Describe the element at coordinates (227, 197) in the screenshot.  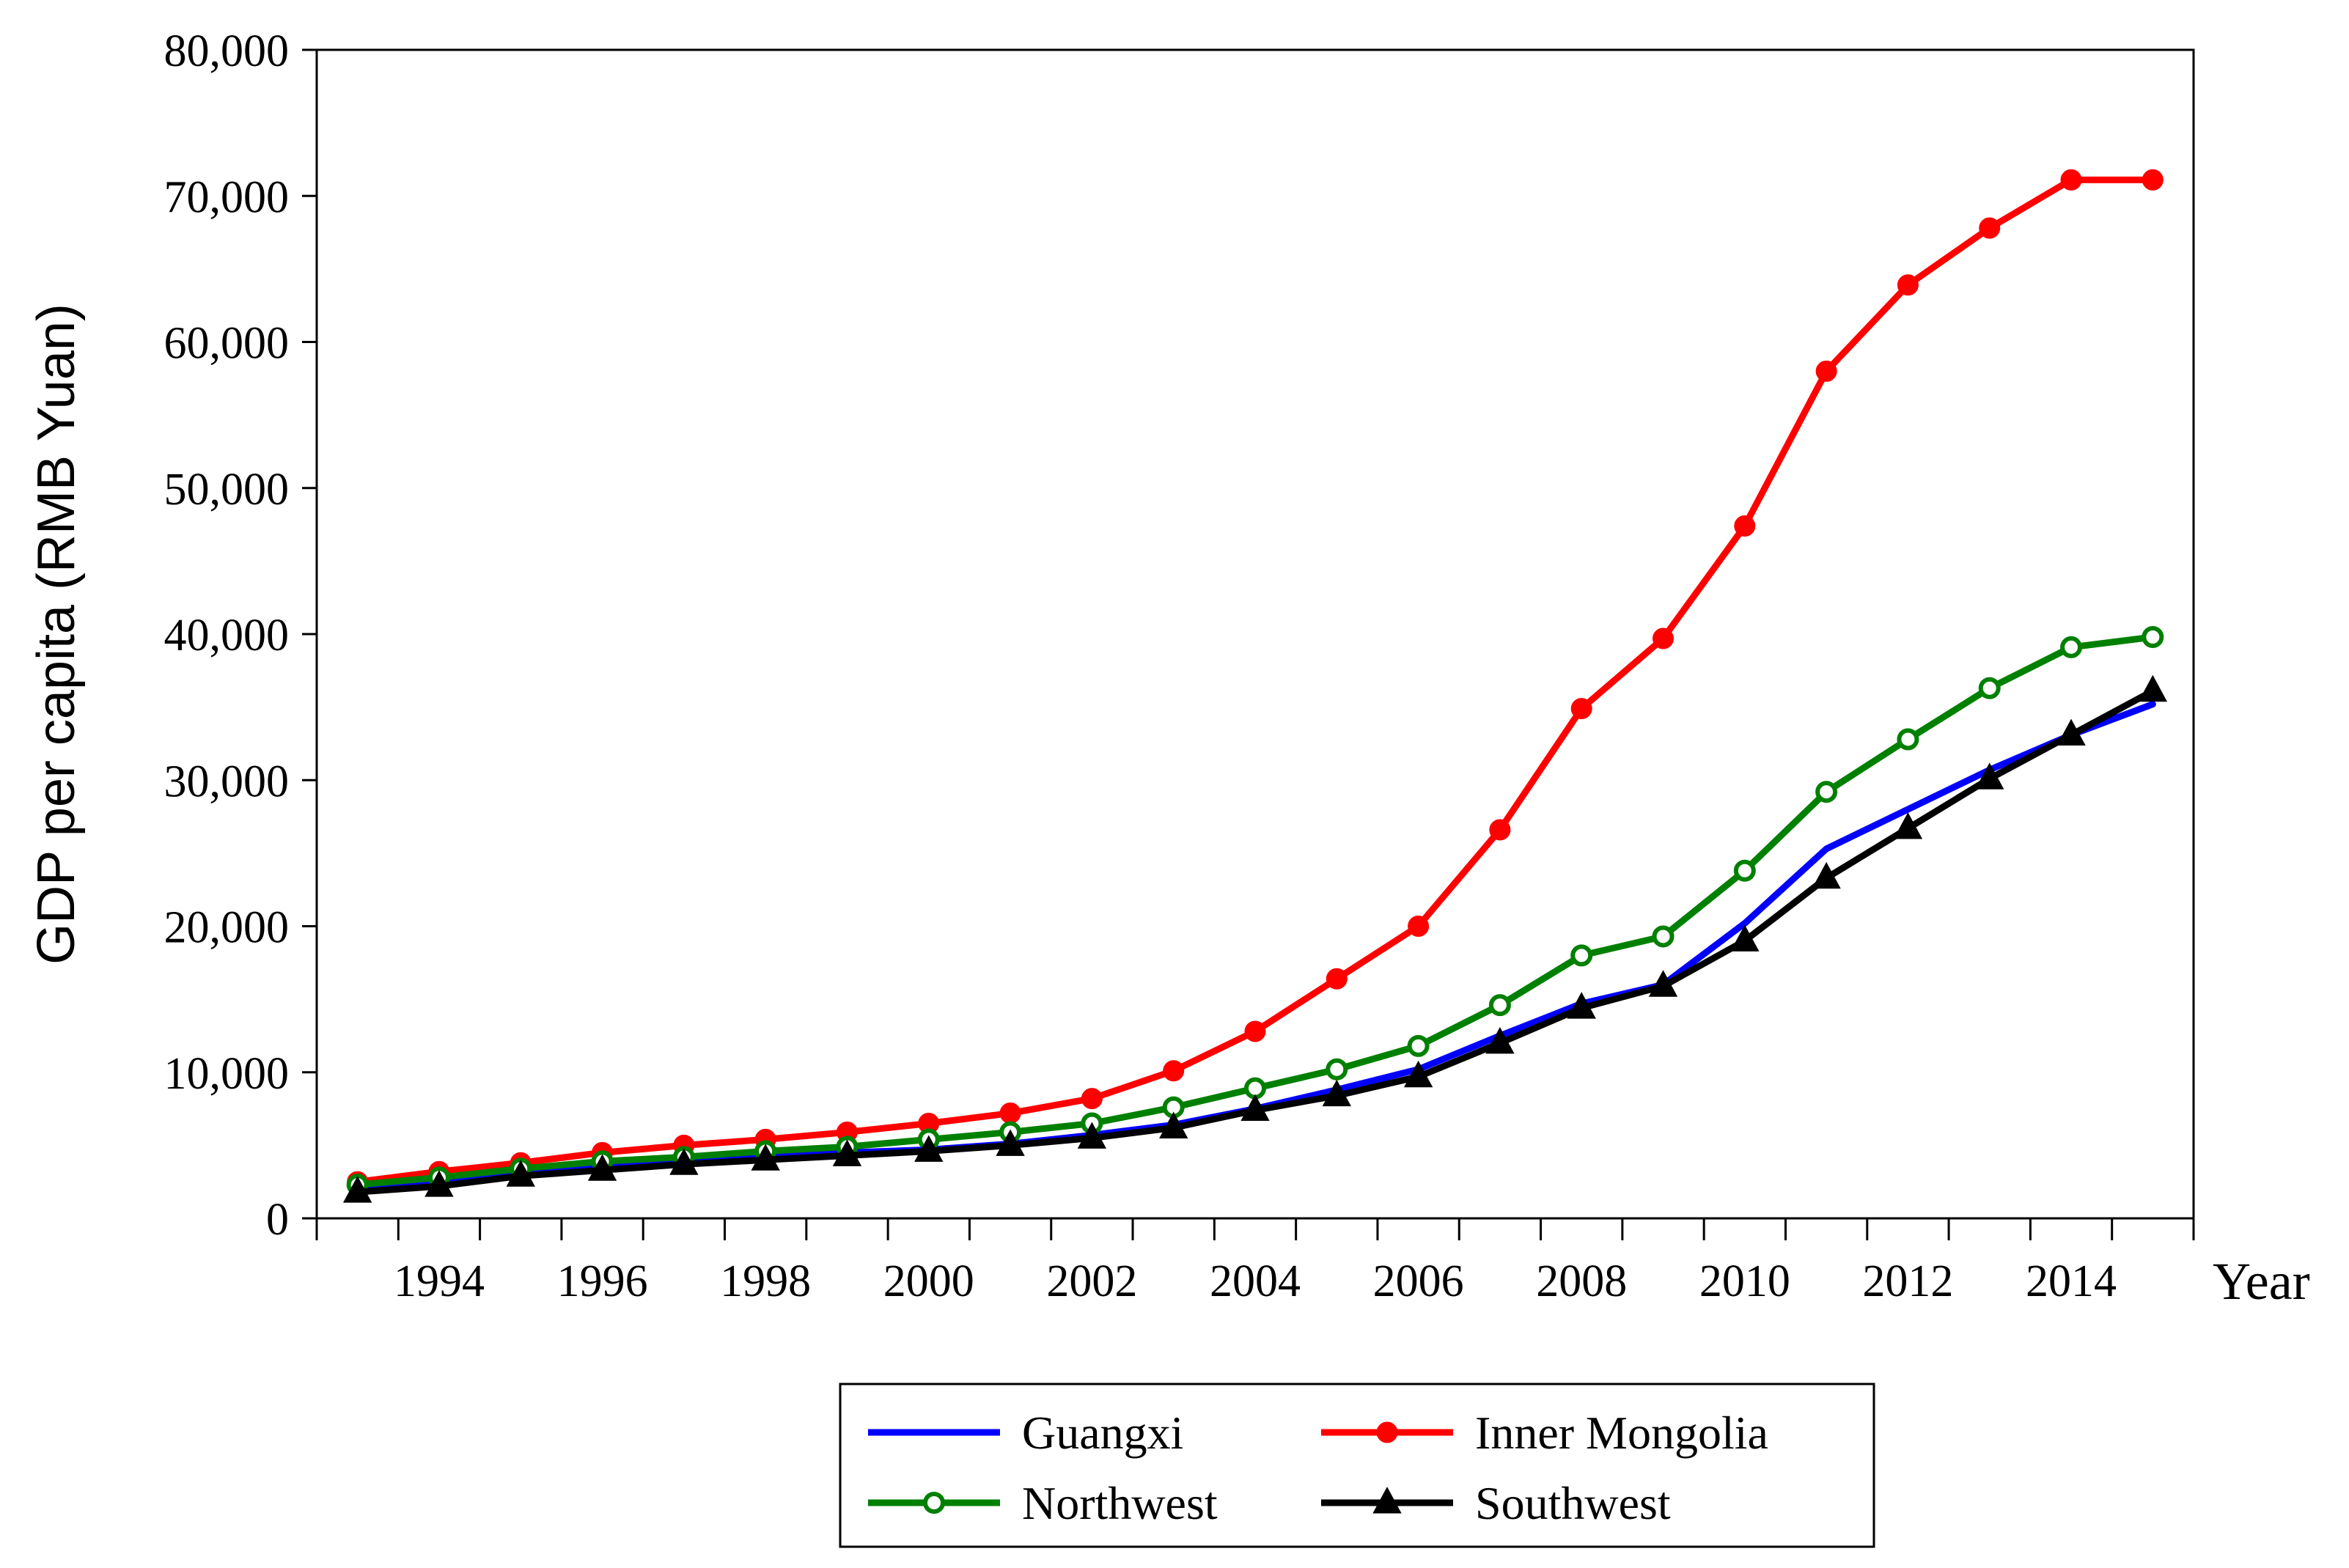
I see `y-tick-label: 70,000` at that location.